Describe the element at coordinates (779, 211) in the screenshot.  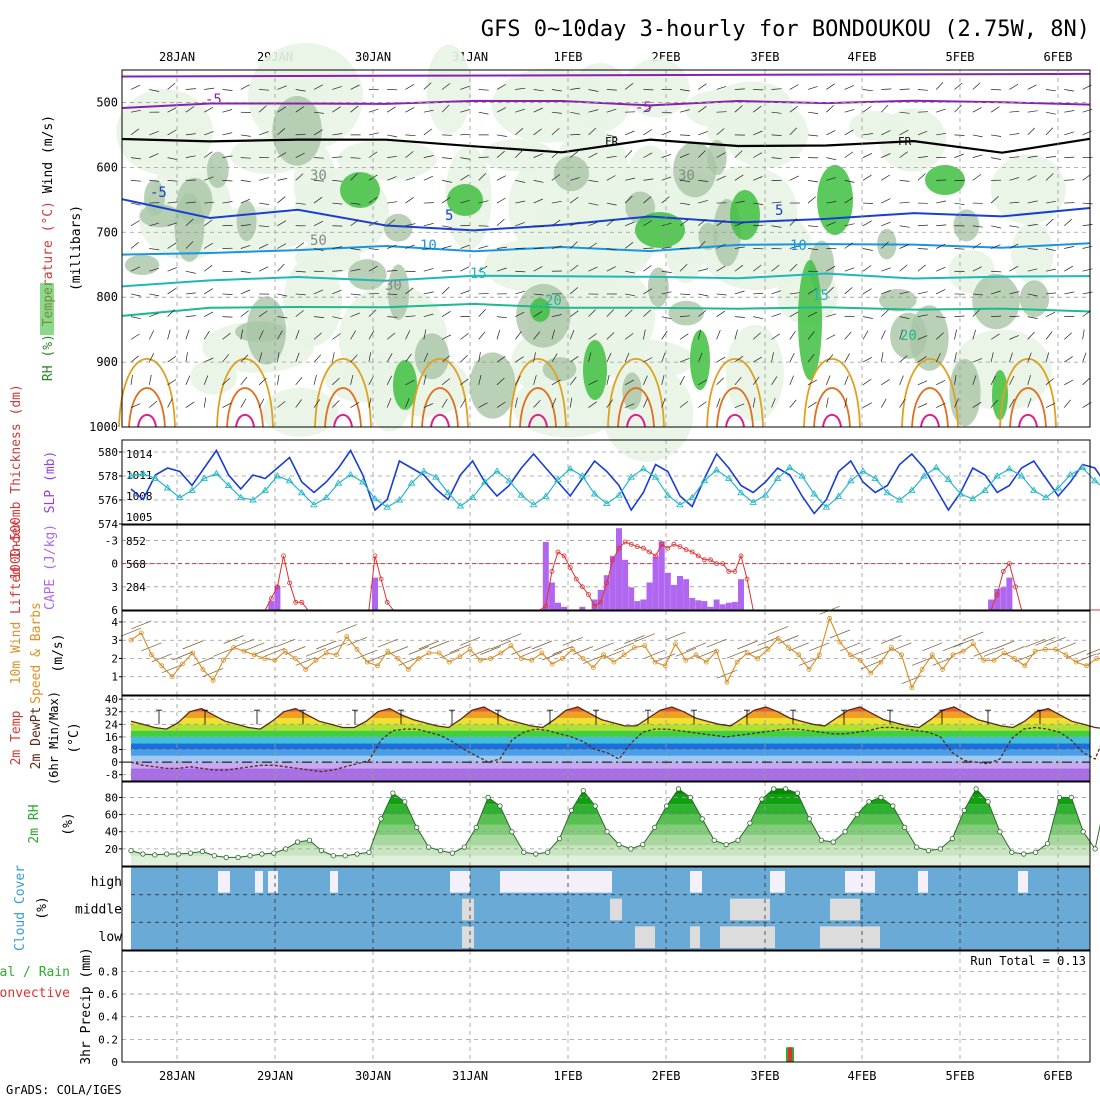
I see `contour-label: 5` at that location.